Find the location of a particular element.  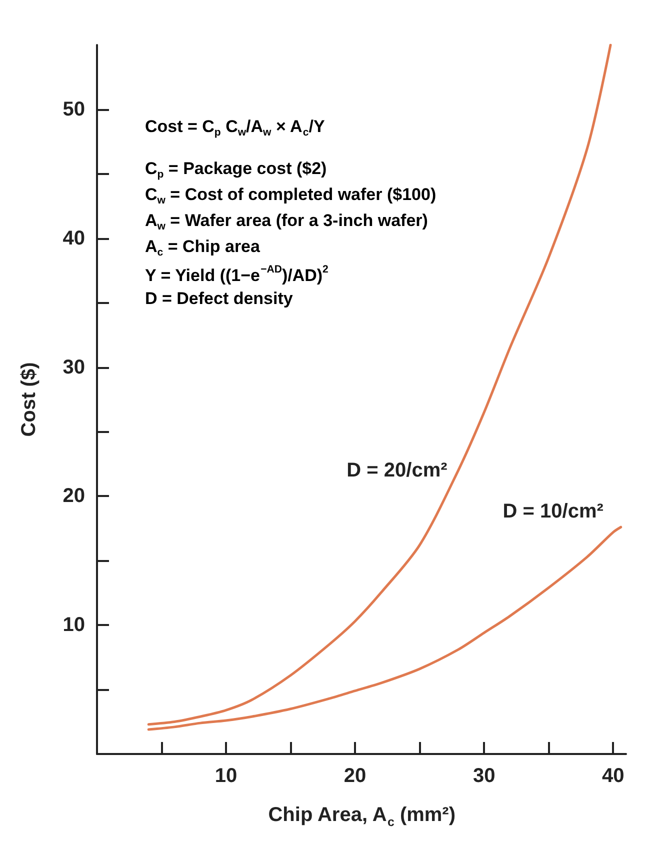

x-tick-label: 30 is located at coordinates (484, 776).